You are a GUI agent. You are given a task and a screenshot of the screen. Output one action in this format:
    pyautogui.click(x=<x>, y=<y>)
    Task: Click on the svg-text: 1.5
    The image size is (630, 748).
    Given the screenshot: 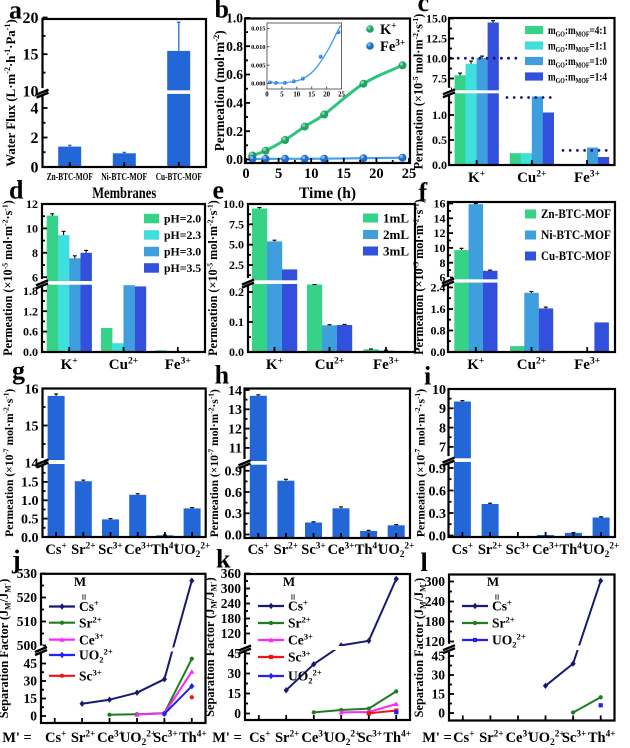 What is the action you would take?
    pyautogui.click(x=30, y=483)
    